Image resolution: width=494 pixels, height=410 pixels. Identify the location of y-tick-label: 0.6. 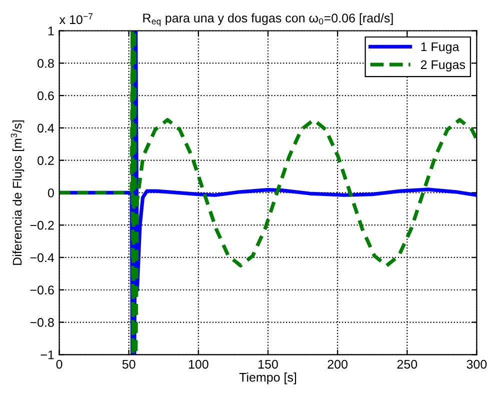
(46, 95).